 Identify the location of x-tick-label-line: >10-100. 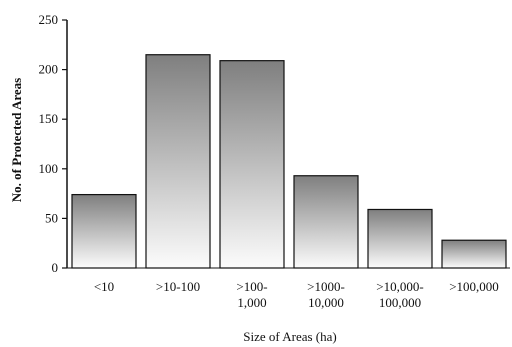
(178, 286).